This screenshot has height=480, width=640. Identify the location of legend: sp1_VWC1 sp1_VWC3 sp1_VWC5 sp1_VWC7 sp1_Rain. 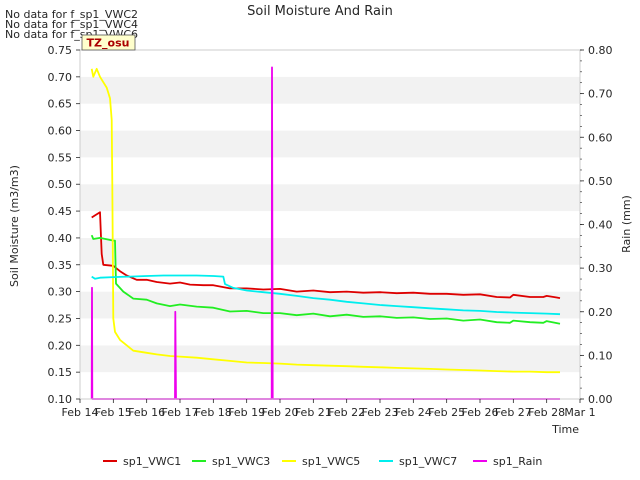
(322, 461).